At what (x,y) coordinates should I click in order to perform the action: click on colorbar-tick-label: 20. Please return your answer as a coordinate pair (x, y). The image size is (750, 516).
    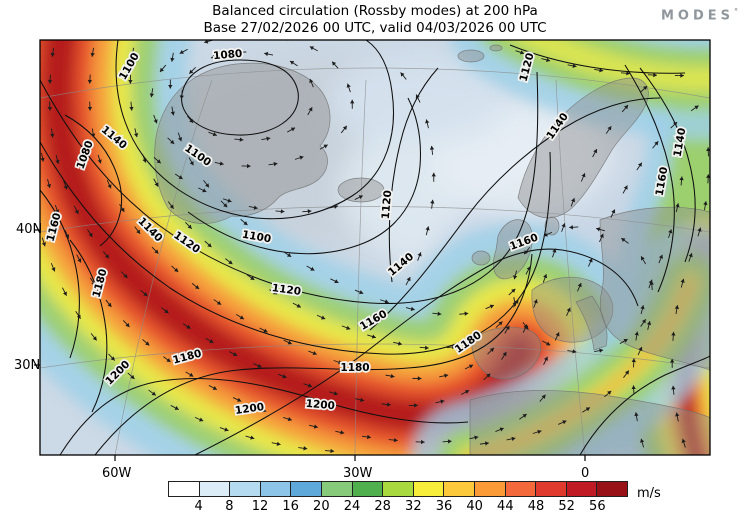
    Looking at the image, I should click on (321, 506).